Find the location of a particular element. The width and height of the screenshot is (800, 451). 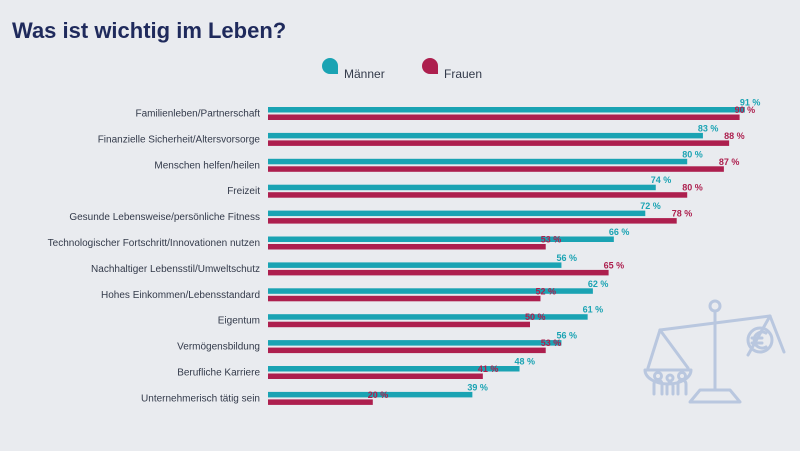

value-label-men: 80 % is located at coordinates (692, 154).